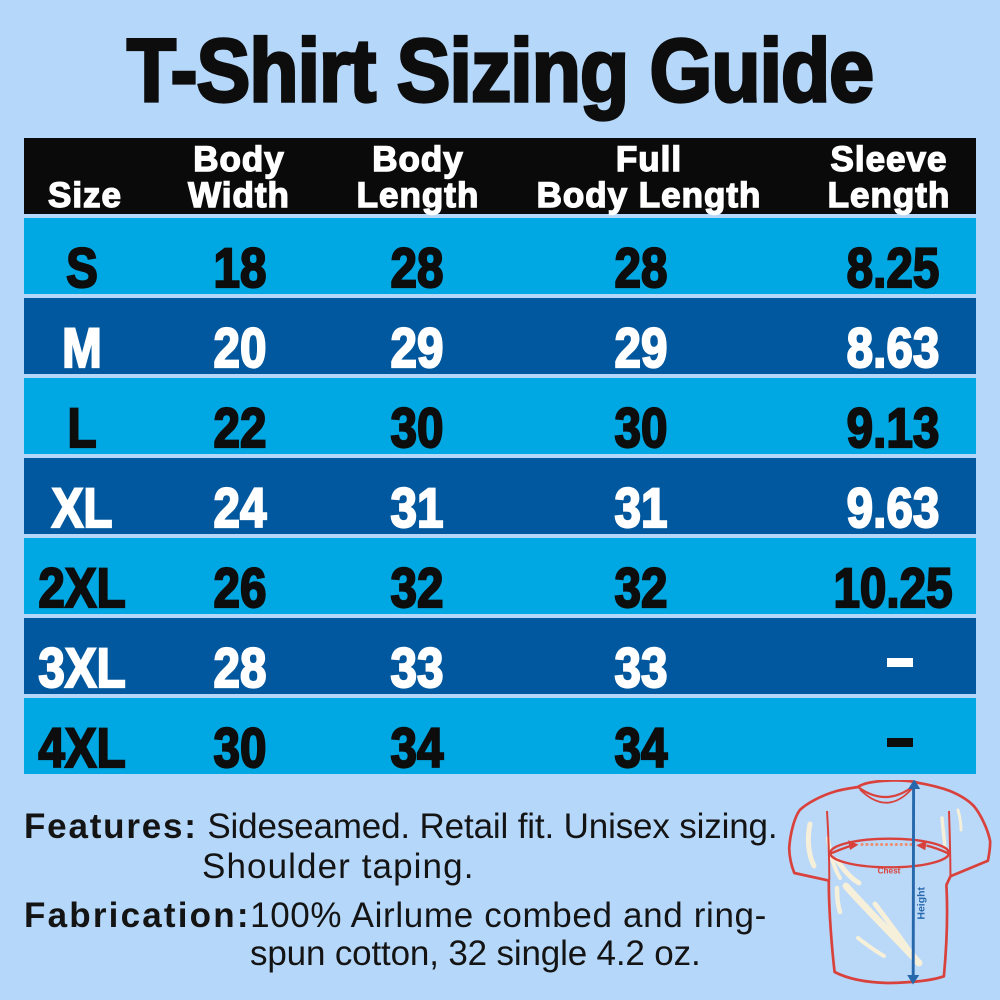 The width and height of the screenshot is (1000, 1000). I want to click on svg-text: Chest, so click(889, 871).